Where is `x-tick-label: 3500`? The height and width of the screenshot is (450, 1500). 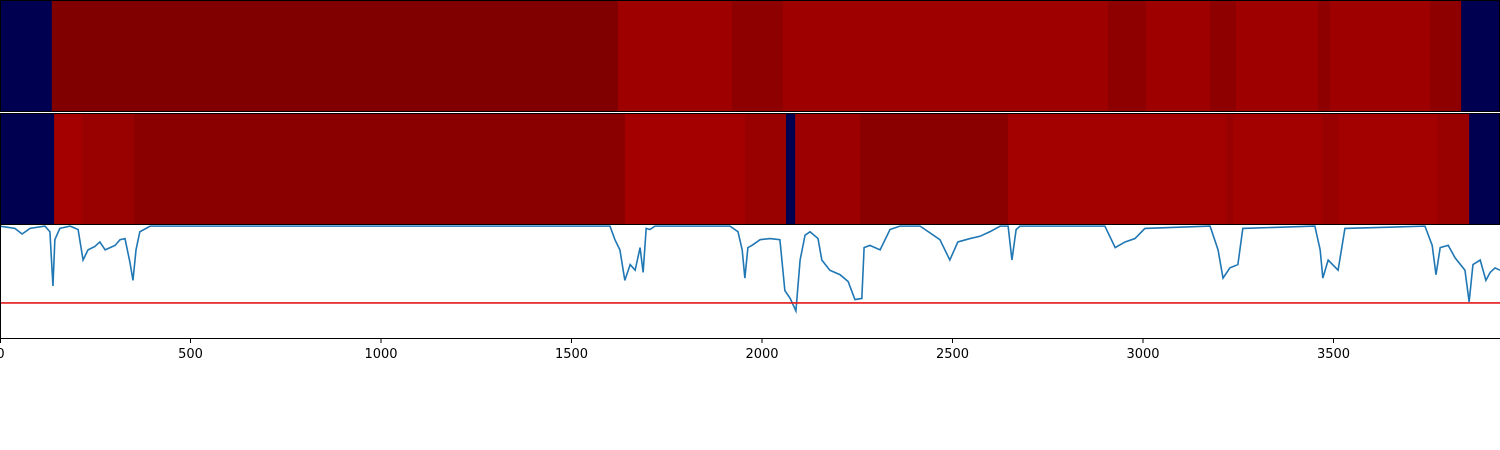
x-tick-label: 3500 is located at coordinates (1333, 354).